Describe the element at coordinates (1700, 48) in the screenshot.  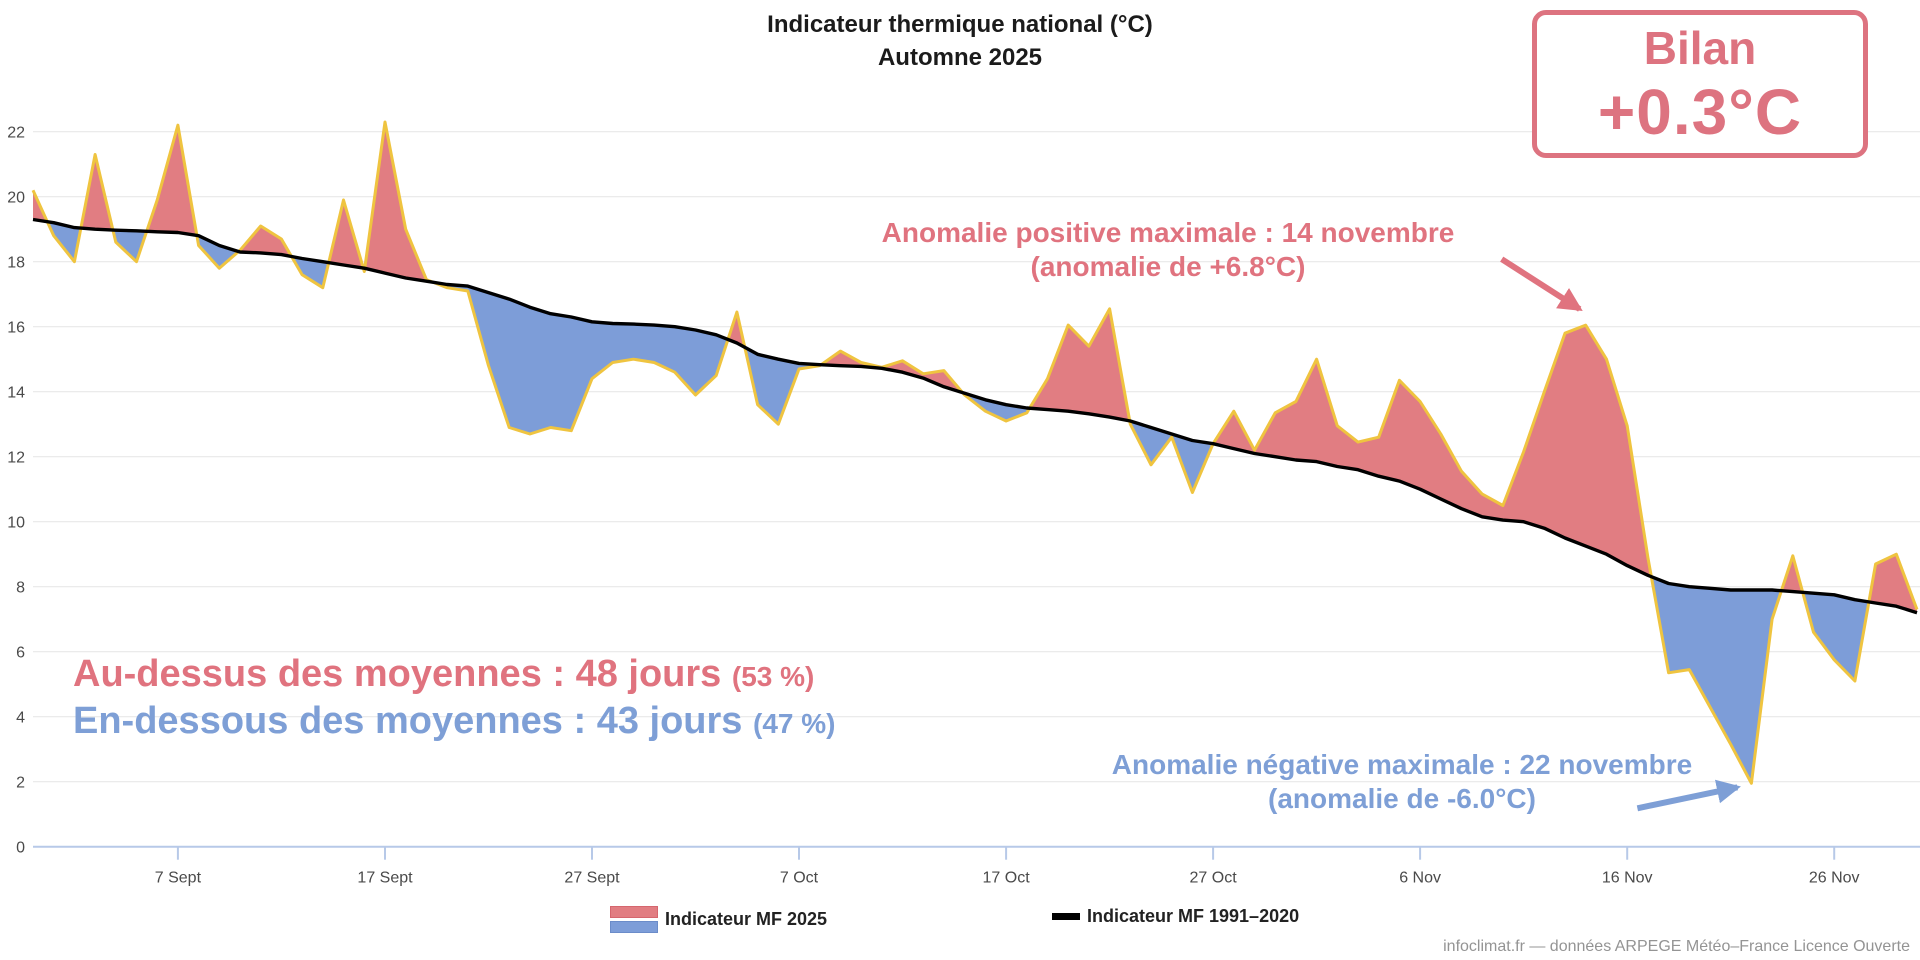
I see `bilan-label: Bilan` at that location.